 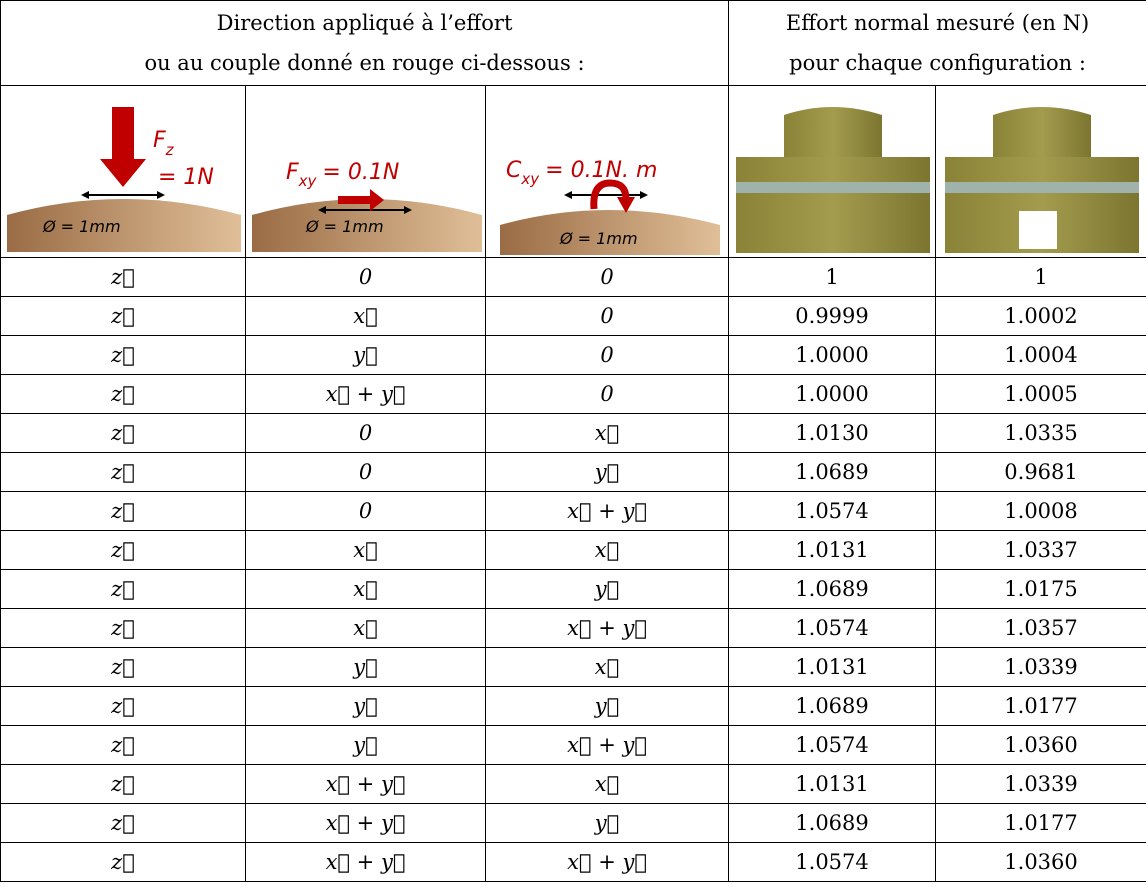 I want to click on header-line: ou au couple donné en rouge ci-dessous :, so click(x=364, y=63).